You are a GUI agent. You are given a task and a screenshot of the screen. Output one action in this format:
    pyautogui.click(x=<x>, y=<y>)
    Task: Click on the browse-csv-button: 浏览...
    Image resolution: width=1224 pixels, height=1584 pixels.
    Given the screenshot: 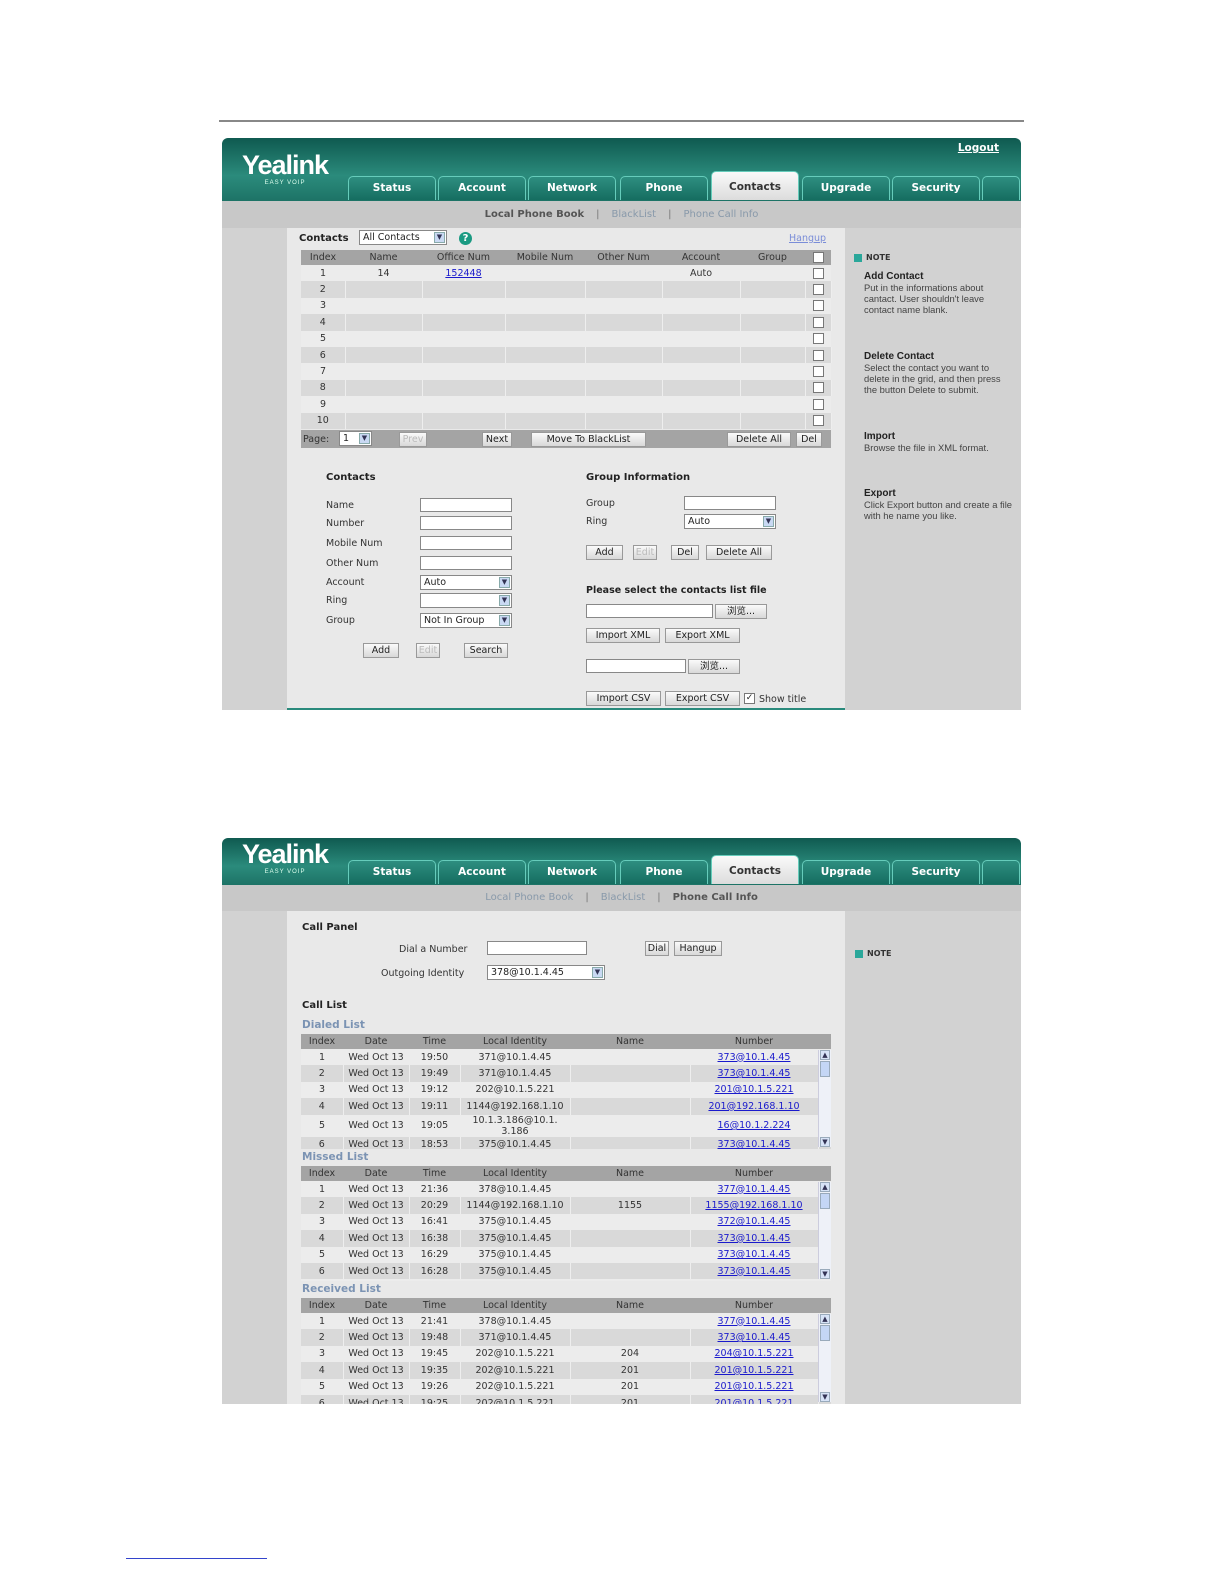 What is the action you would take?
    pyautogui.click(x=714, y=666)
    